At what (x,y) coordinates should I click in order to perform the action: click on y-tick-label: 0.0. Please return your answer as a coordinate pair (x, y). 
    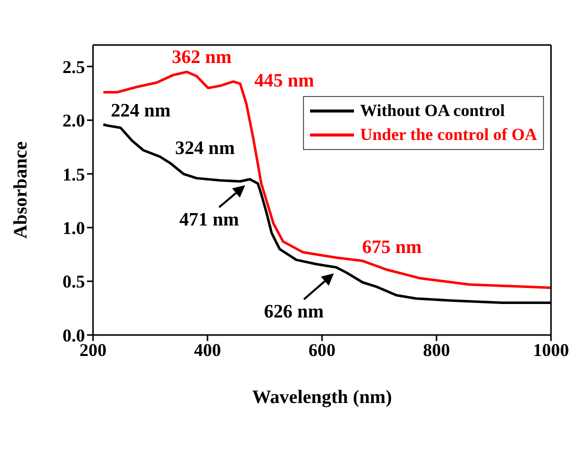
    Looking at the image, I should click on (73, 335).